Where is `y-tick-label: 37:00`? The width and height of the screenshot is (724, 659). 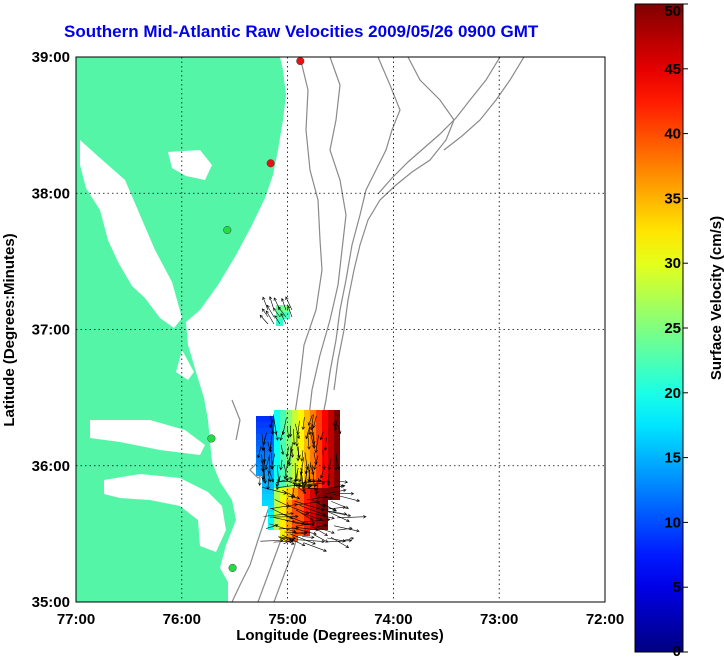 y-tick-label: 37:00 is located at coordinates (51, 330).